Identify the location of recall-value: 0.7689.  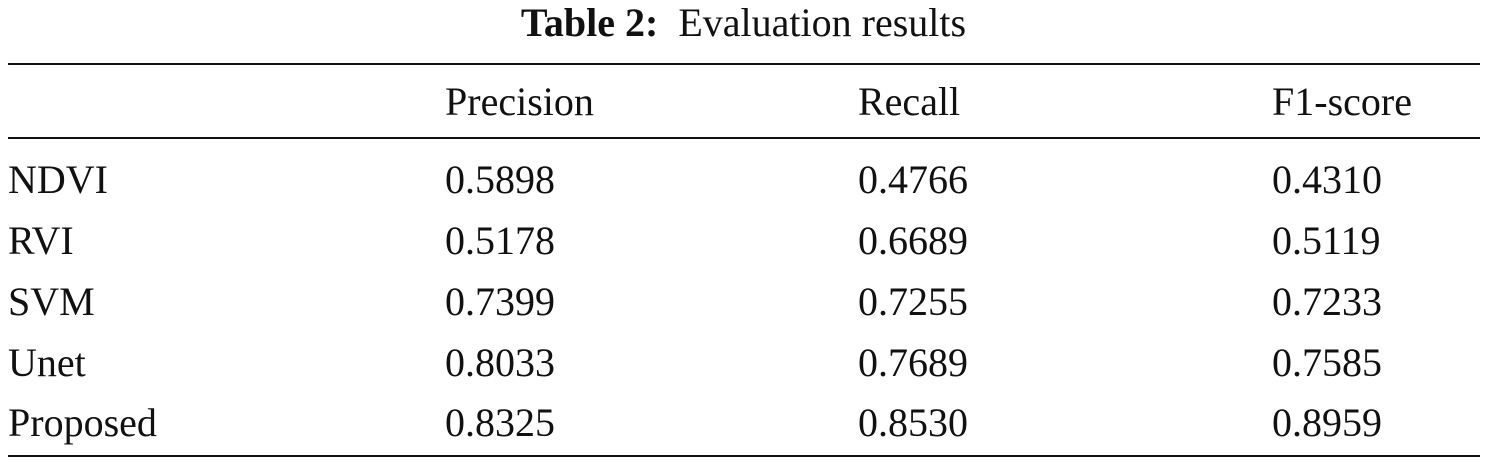
(913, 362).